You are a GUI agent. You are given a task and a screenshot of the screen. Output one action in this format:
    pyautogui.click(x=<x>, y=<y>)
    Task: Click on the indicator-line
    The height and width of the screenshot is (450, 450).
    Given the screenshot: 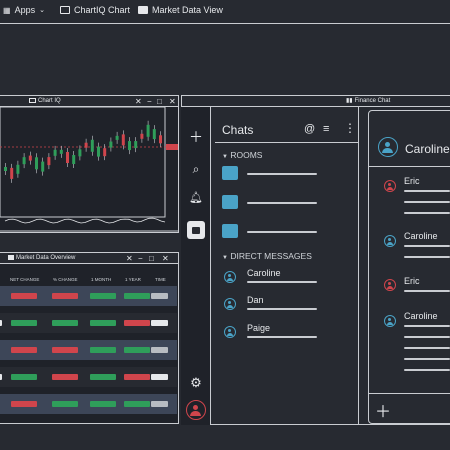 What is the action you would take?
    pyautogui.click(x=85, y=220)
    